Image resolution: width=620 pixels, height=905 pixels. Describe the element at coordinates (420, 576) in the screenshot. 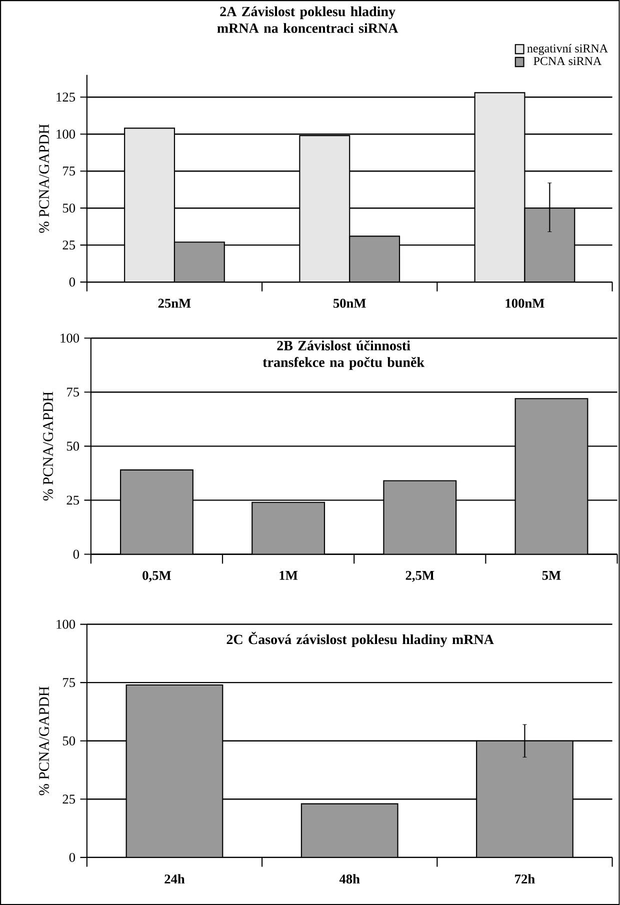

I see `x-tick-label: 2,5M` at that location.